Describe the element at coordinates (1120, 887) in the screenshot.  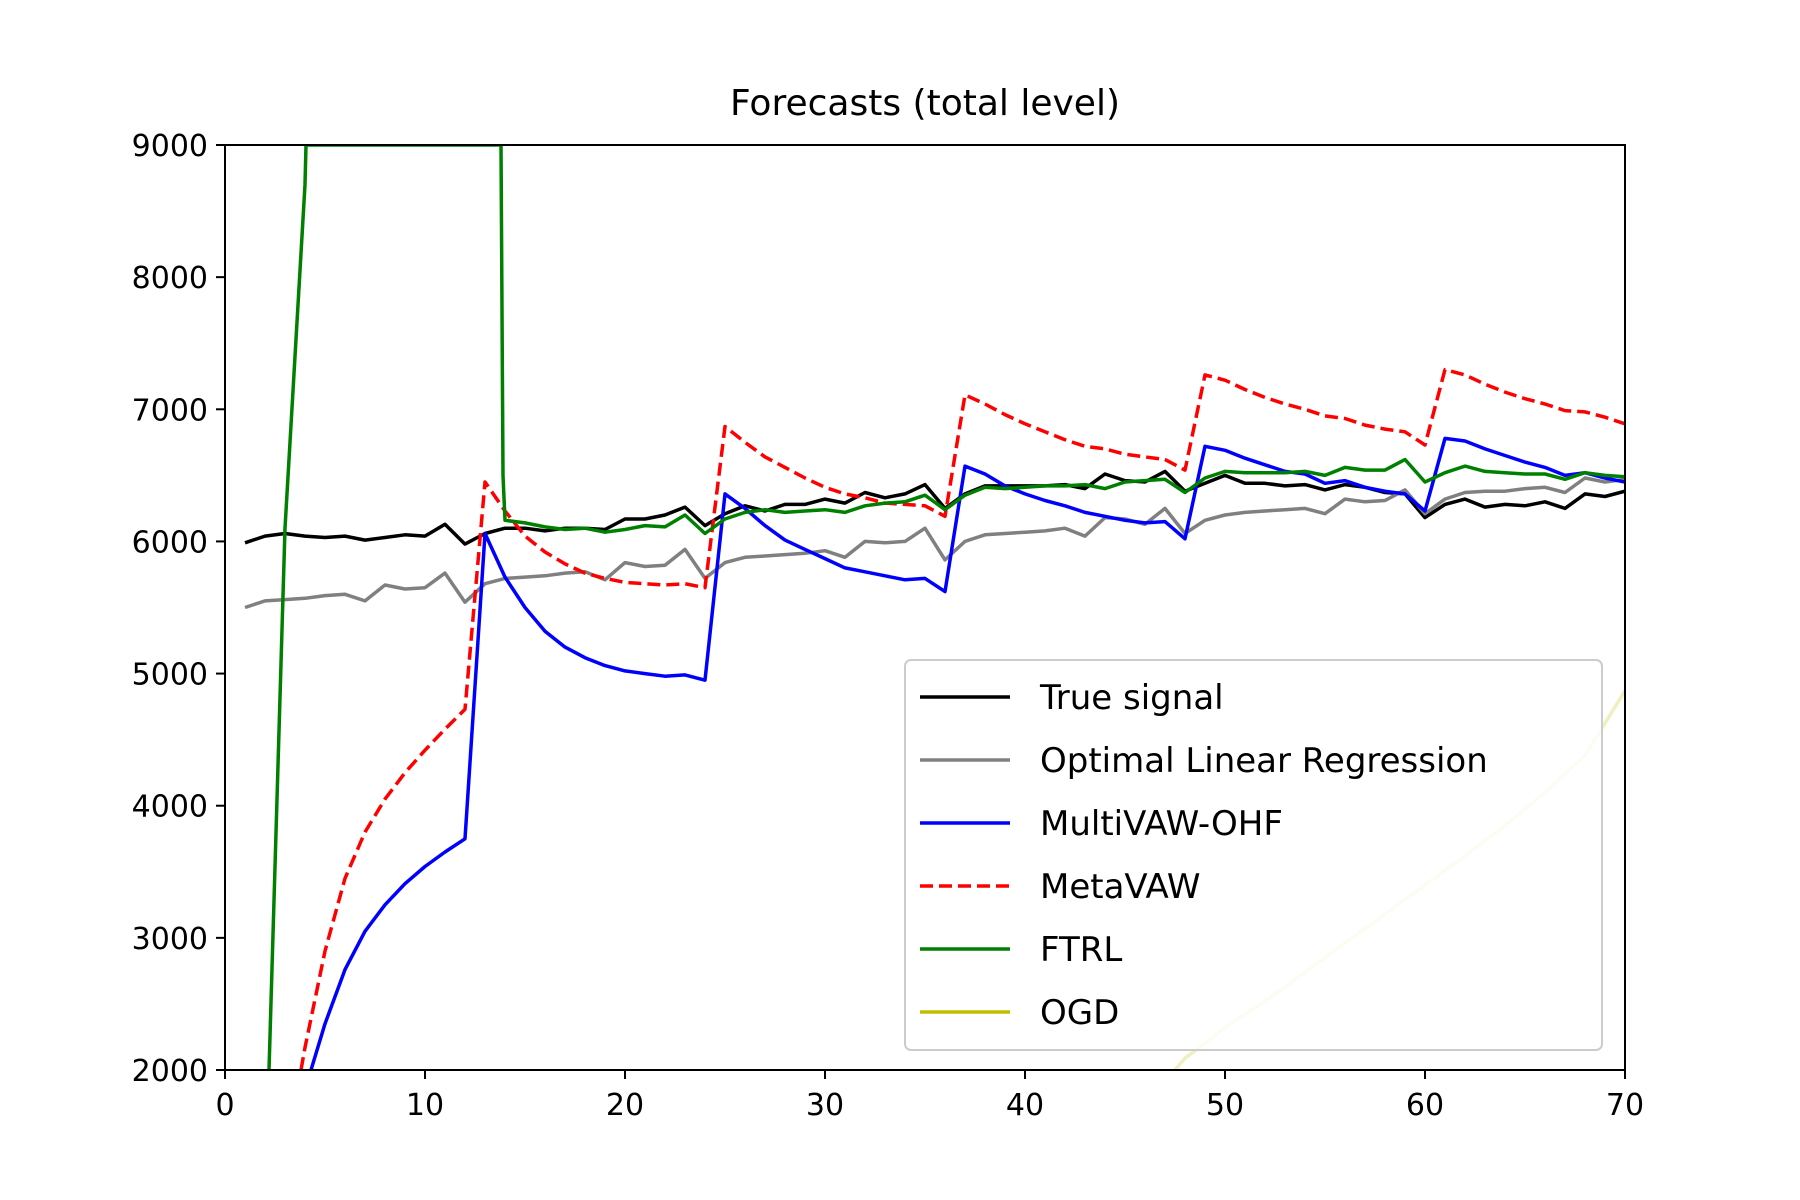
I see `legend-label: MetaVAW` at that location.